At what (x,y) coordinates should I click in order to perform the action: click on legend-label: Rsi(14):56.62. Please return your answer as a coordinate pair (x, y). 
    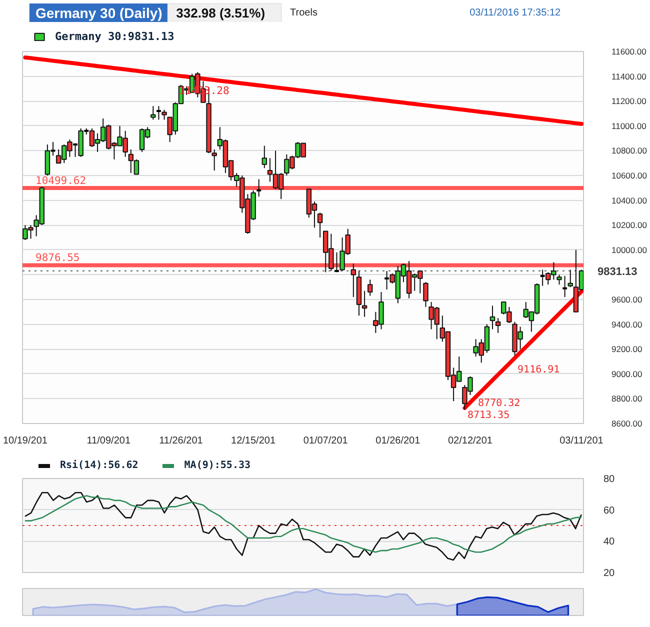
    Looking at the image, I should click on (99, 465).